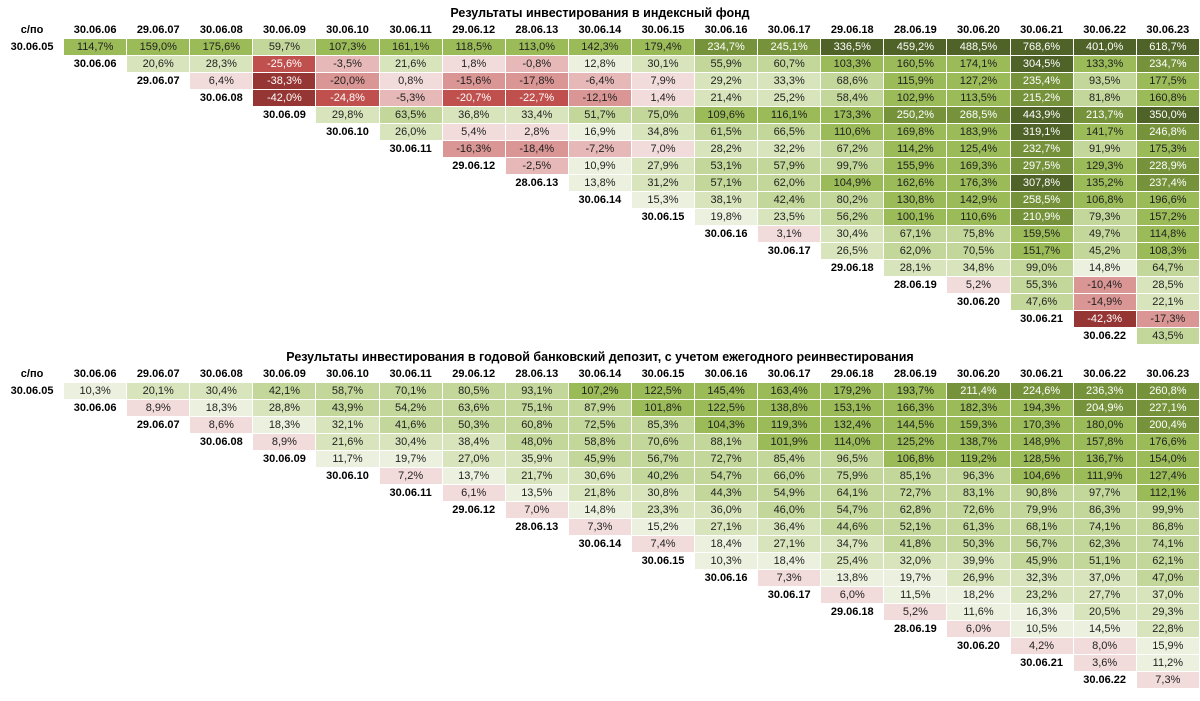 Image resolution: width=1200 pixels, height=701 pixels. I want to click on return-value-cell: 54,2%, so click(410, 408).